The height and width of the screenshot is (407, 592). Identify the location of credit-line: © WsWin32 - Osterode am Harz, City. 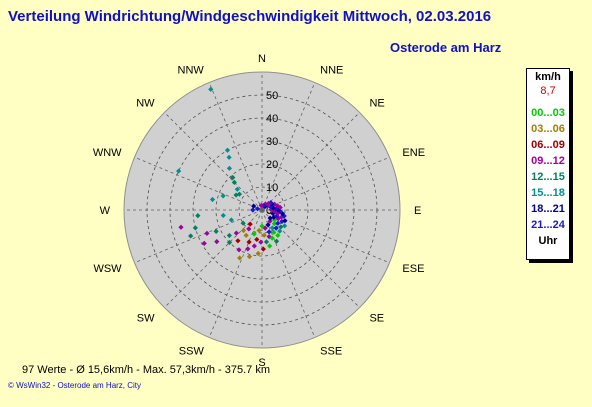
(75, 385).